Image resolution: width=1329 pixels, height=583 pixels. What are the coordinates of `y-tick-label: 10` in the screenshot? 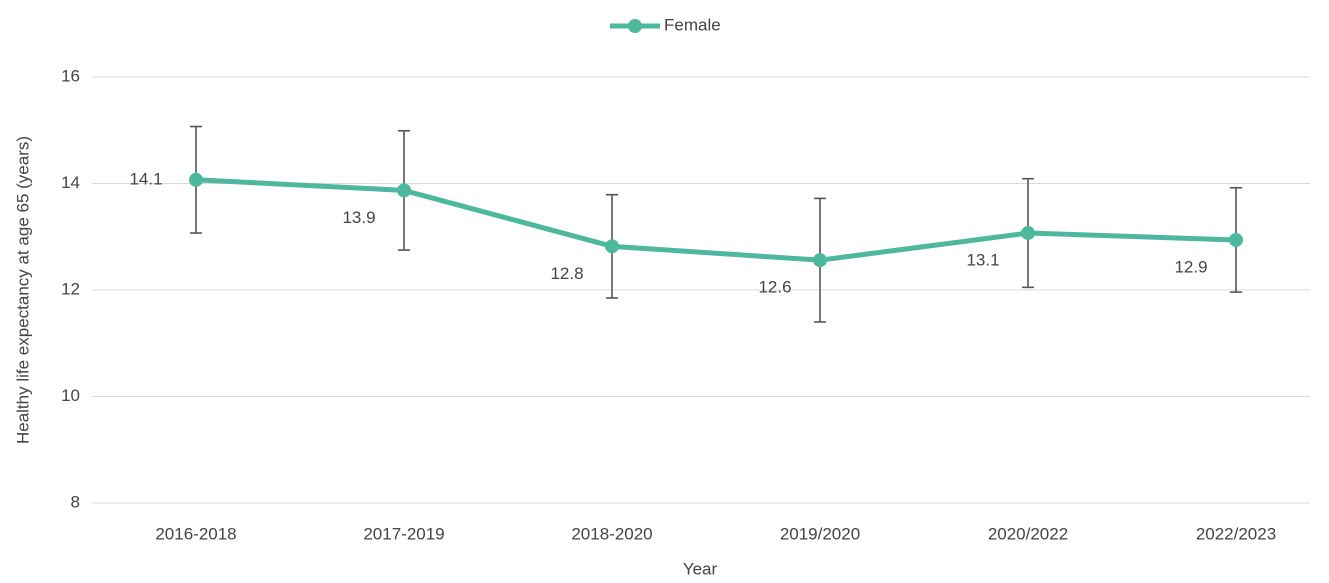 It's located at (70, 395).